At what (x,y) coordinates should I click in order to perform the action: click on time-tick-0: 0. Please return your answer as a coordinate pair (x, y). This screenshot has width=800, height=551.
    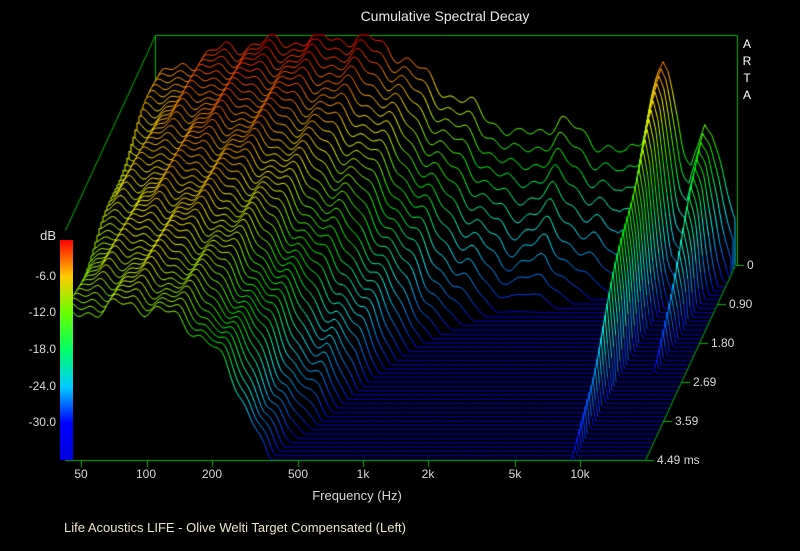
    Looking at the image, I should click on (750, 265).